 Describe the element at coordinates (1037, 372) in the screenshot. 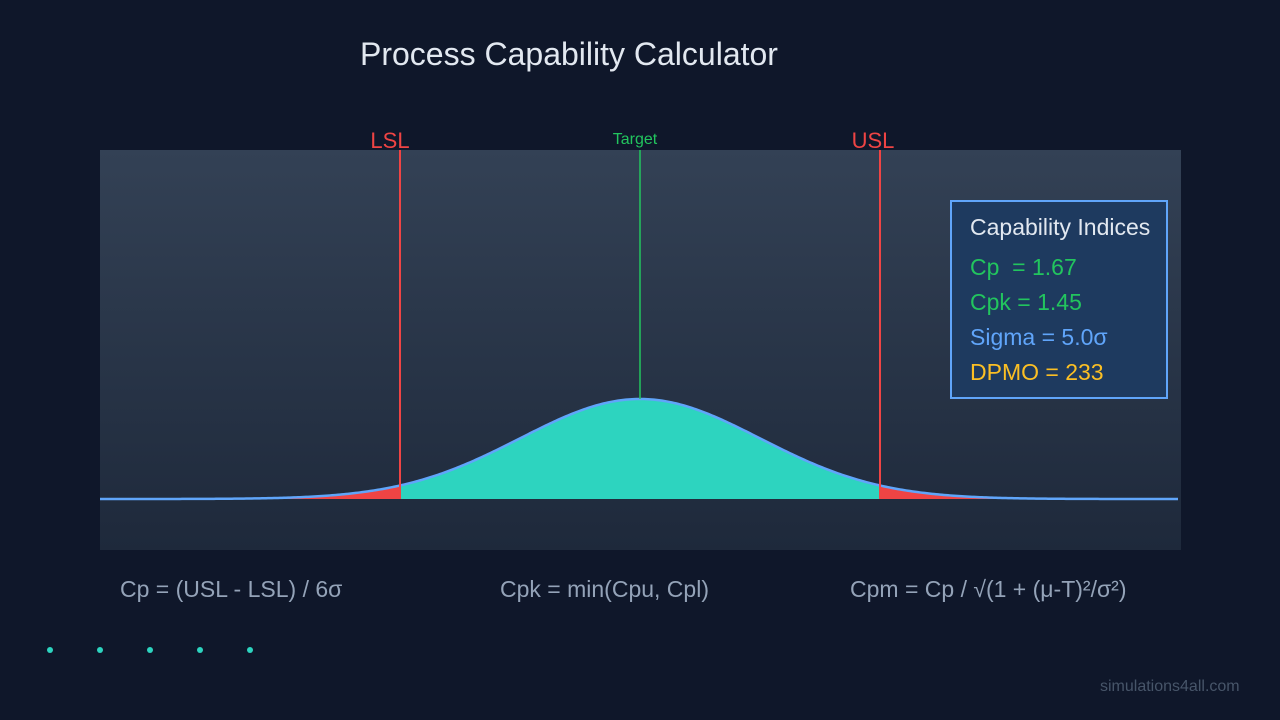

I see `dpmo-value: DPMO = 233` at that location.